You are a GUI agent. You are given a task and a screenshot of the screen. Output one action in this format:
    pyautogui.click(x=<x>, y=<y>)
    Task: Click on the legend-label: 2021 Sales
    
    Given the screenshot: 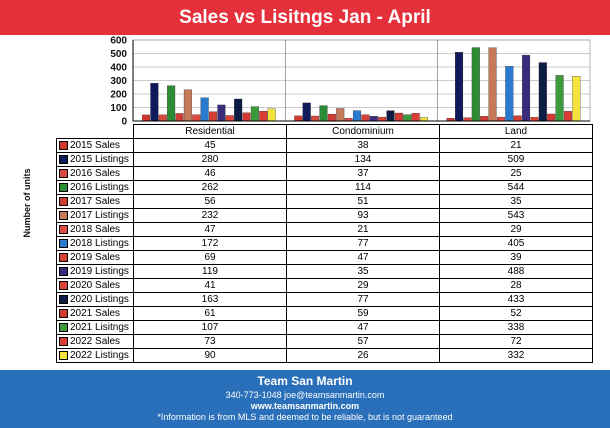 What is the action you would take?
    pyautogui.click(x=95, y=313)
    